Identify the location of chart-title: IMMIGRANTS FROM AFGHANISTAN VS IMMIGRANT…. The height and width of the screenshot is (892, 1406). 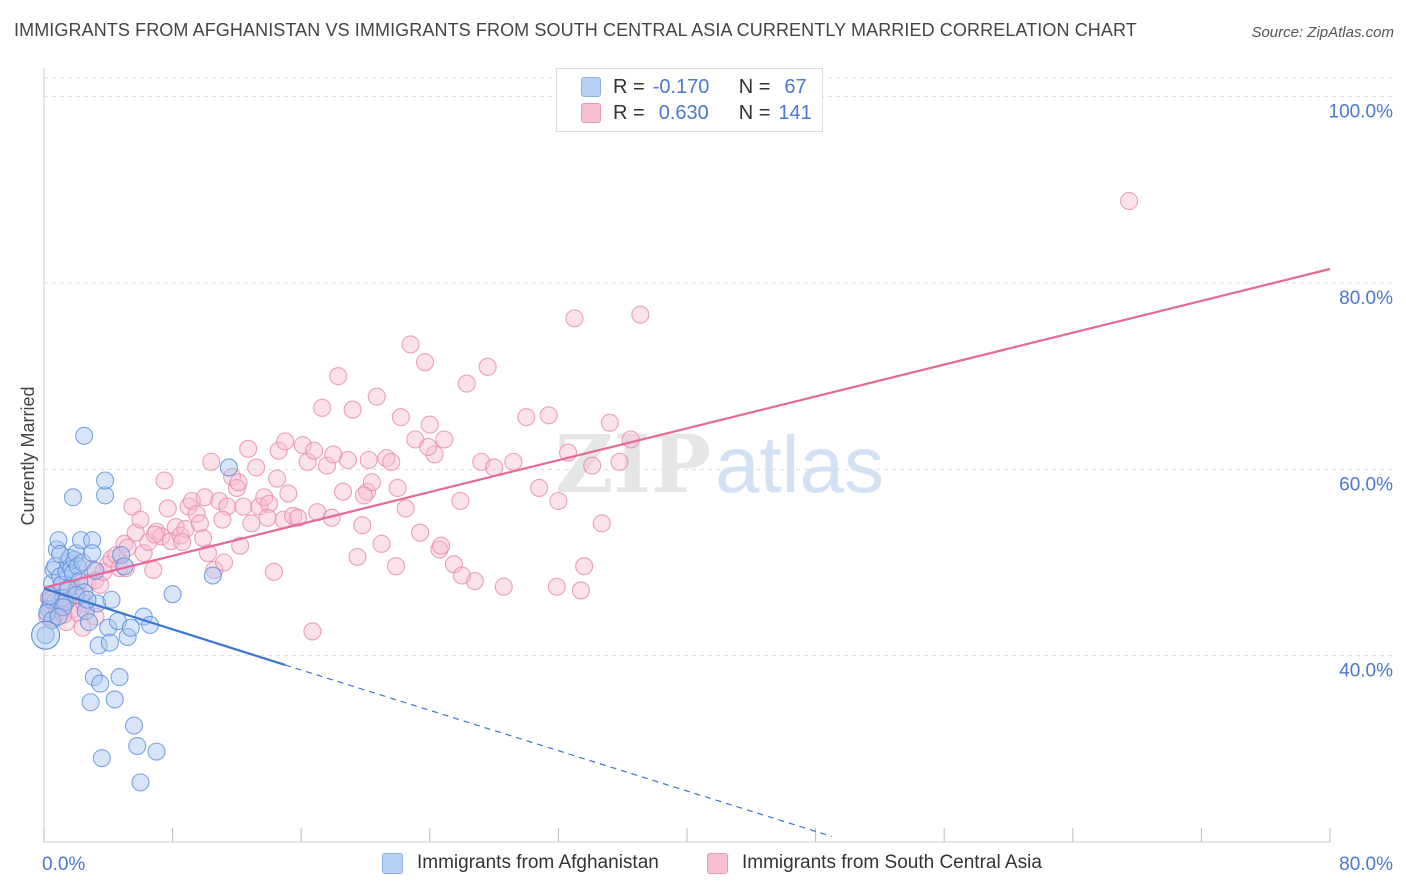
(575, 30).